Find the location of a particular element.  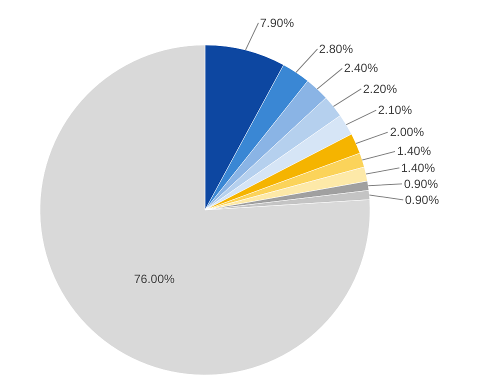

data-label: 76.00% is located at coordinates (155, 279).